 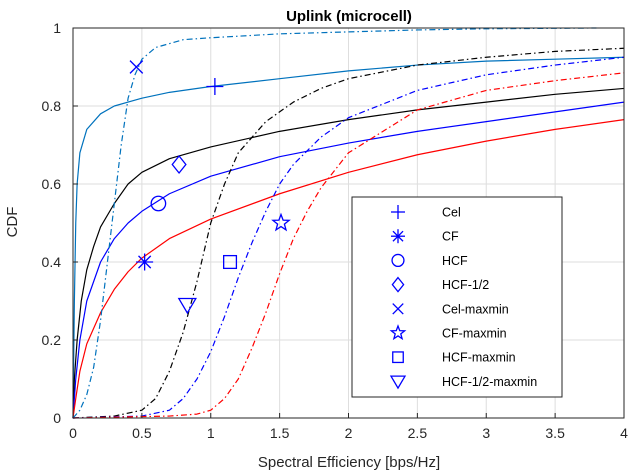 What do you see at coordinates (158, 203) in the screenshot?
I see `series-marker-HCF` at bounding box center [158, 203].